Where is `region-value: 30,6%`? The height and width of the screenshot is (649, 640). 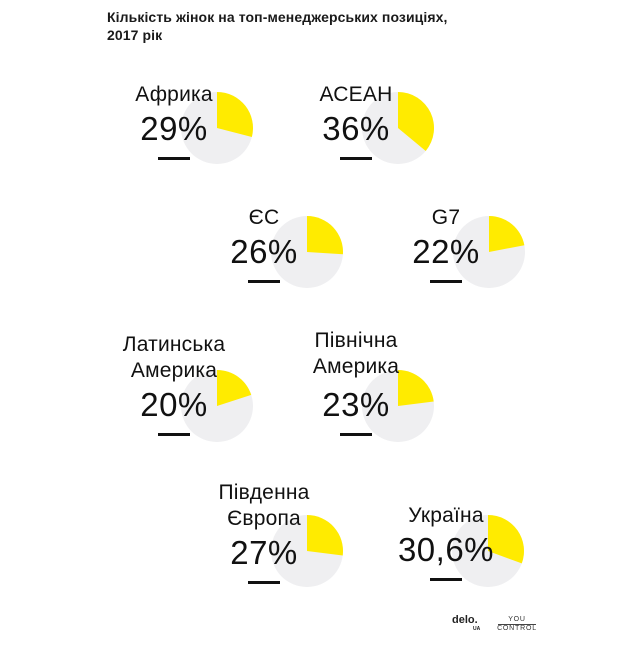 region-value: 30,6% is located at coordinates (446, 549).